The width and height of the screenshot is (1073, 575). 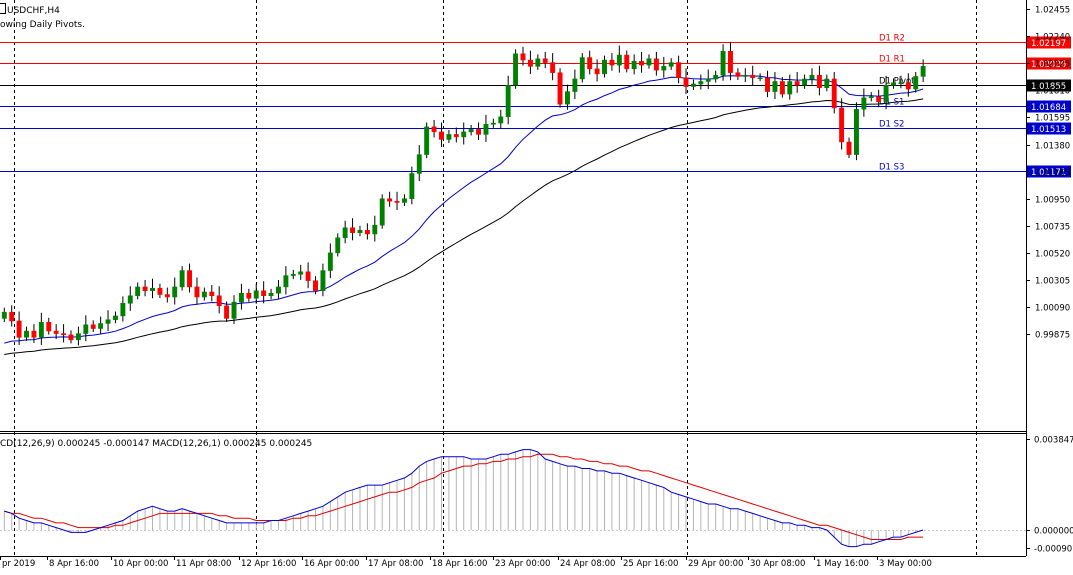 I want to click on pivot-label-3: D1 Pivot, so click(x=897, y=82).